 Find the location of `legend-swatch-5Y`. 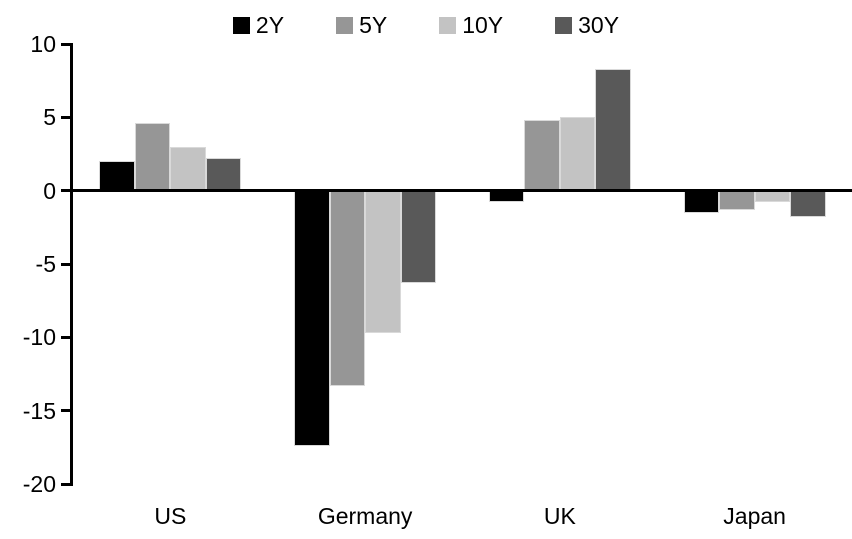

legend-swatch-5Y is located at coordinates (345, 25).